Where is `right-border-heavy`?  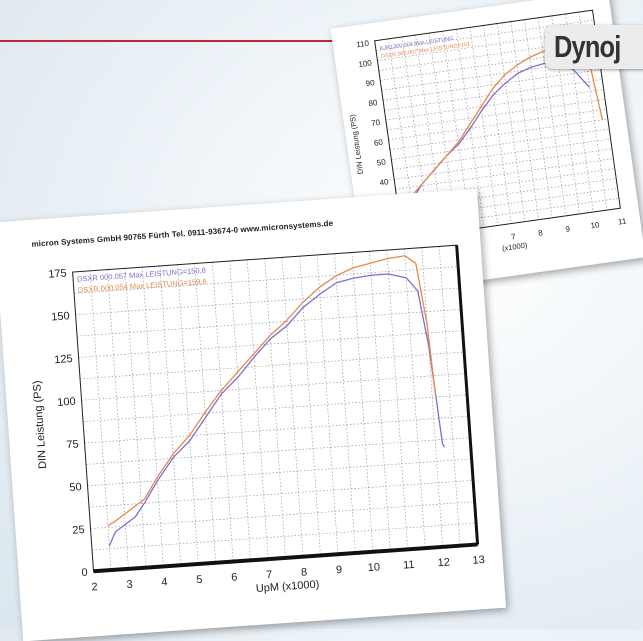 right-border-heavy is located at coordinates (467, 395).